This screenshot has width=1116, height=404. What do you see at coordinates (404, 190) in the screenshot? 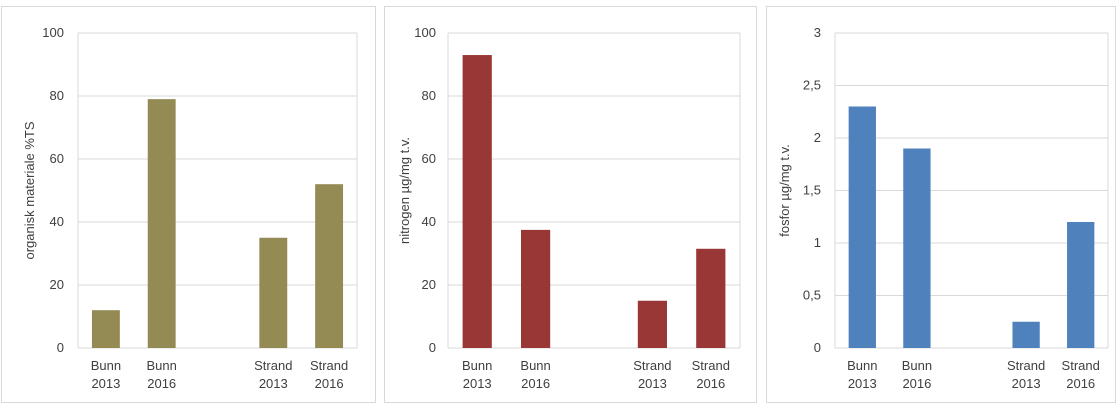
I see `y-axis-label: nitrogen µg/mg t.v.` at bounding box center [404, 190].